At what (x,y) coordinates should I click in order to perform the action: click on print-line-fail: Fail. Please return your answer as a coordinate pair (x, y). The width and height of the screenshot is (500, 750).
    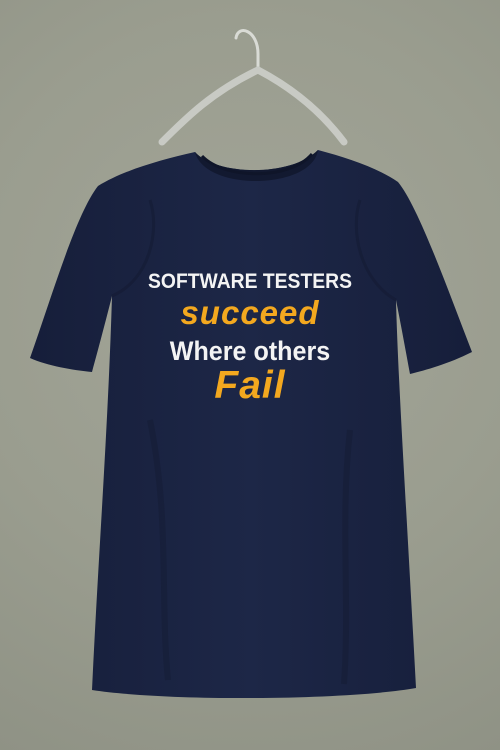
    Looking at the image, I should click on (250, 385).